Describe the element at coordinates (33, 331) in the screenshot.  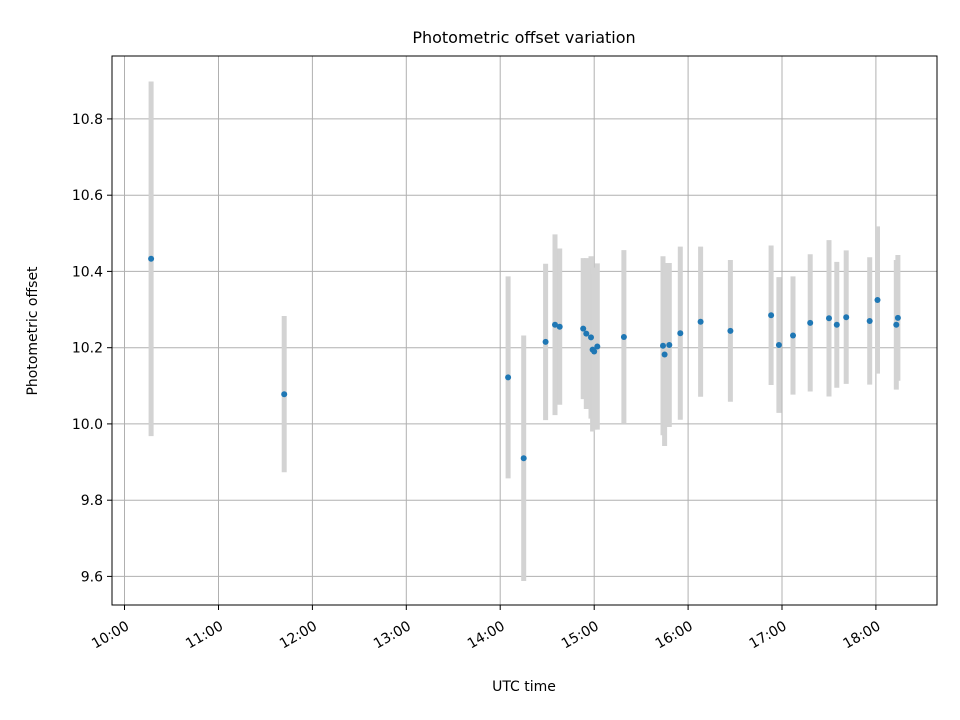
I see `y-axis-title: Photometric offset` at that location.